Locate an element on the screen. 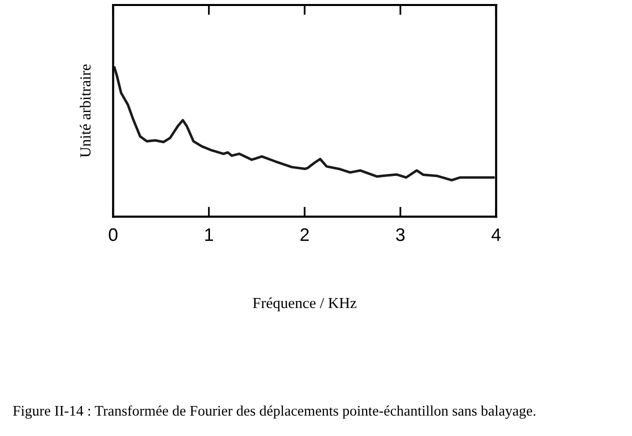  x-tick-label: 1 is located at coordinates (209, 234).